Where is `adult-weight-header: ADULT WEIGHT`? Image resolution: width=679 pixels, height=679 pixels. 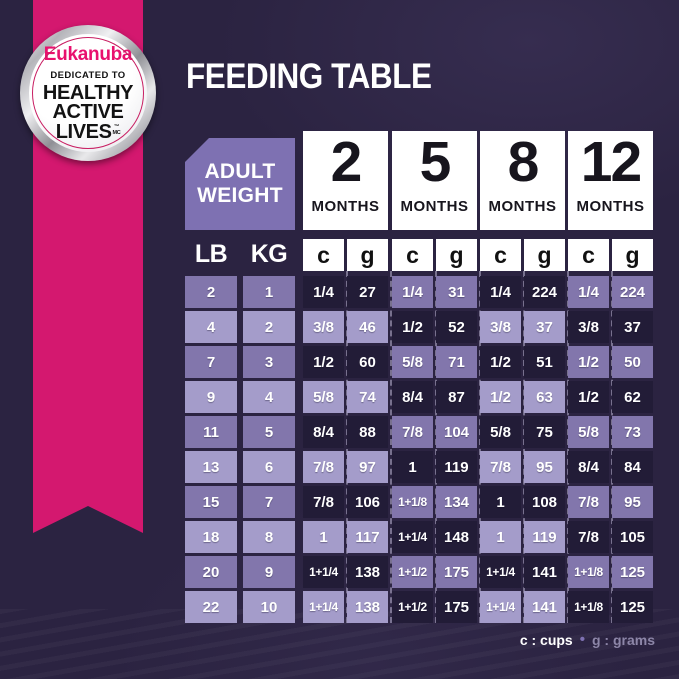 adult-weight-header: ADULT WEIGHT is located at coordinates (240, 184).